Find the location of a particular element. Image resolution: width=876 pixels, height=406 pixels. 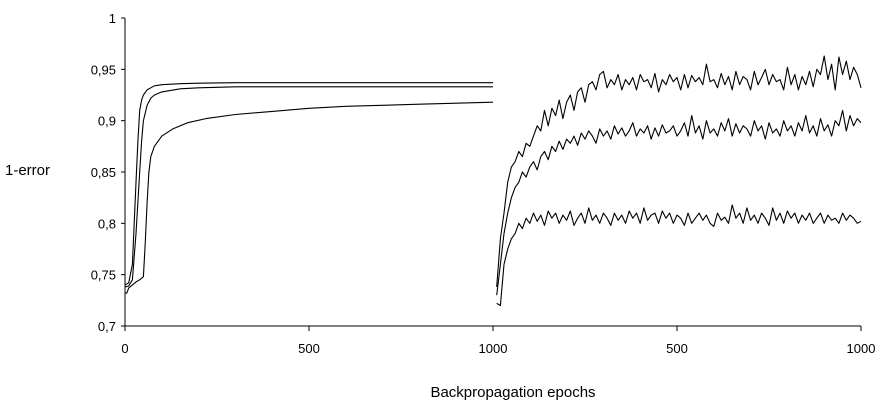

x-tick-label: 0 is located at coordinates (124, 348).